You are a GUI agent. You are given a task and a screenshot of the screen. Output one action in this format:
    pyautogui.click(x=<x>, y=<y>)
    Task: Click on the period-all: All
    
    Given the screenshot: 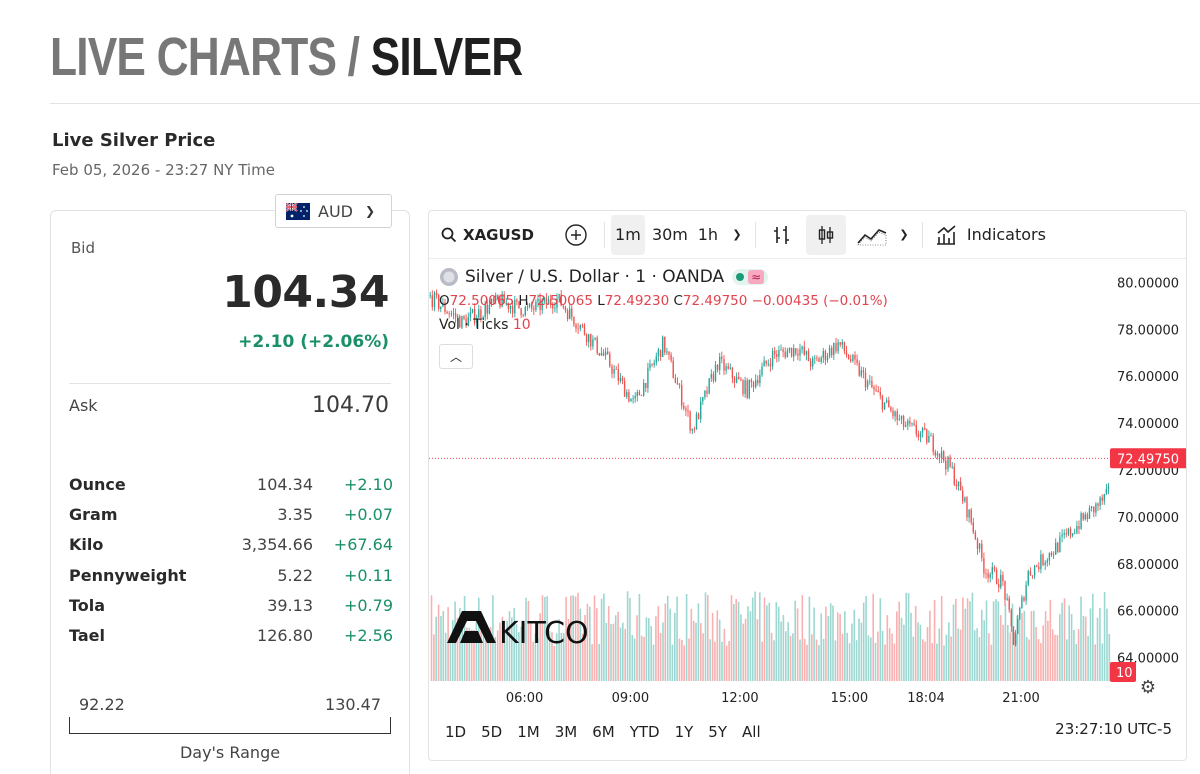 What is the action you would take?
    pyautogui.click(x=751, y=732)
    